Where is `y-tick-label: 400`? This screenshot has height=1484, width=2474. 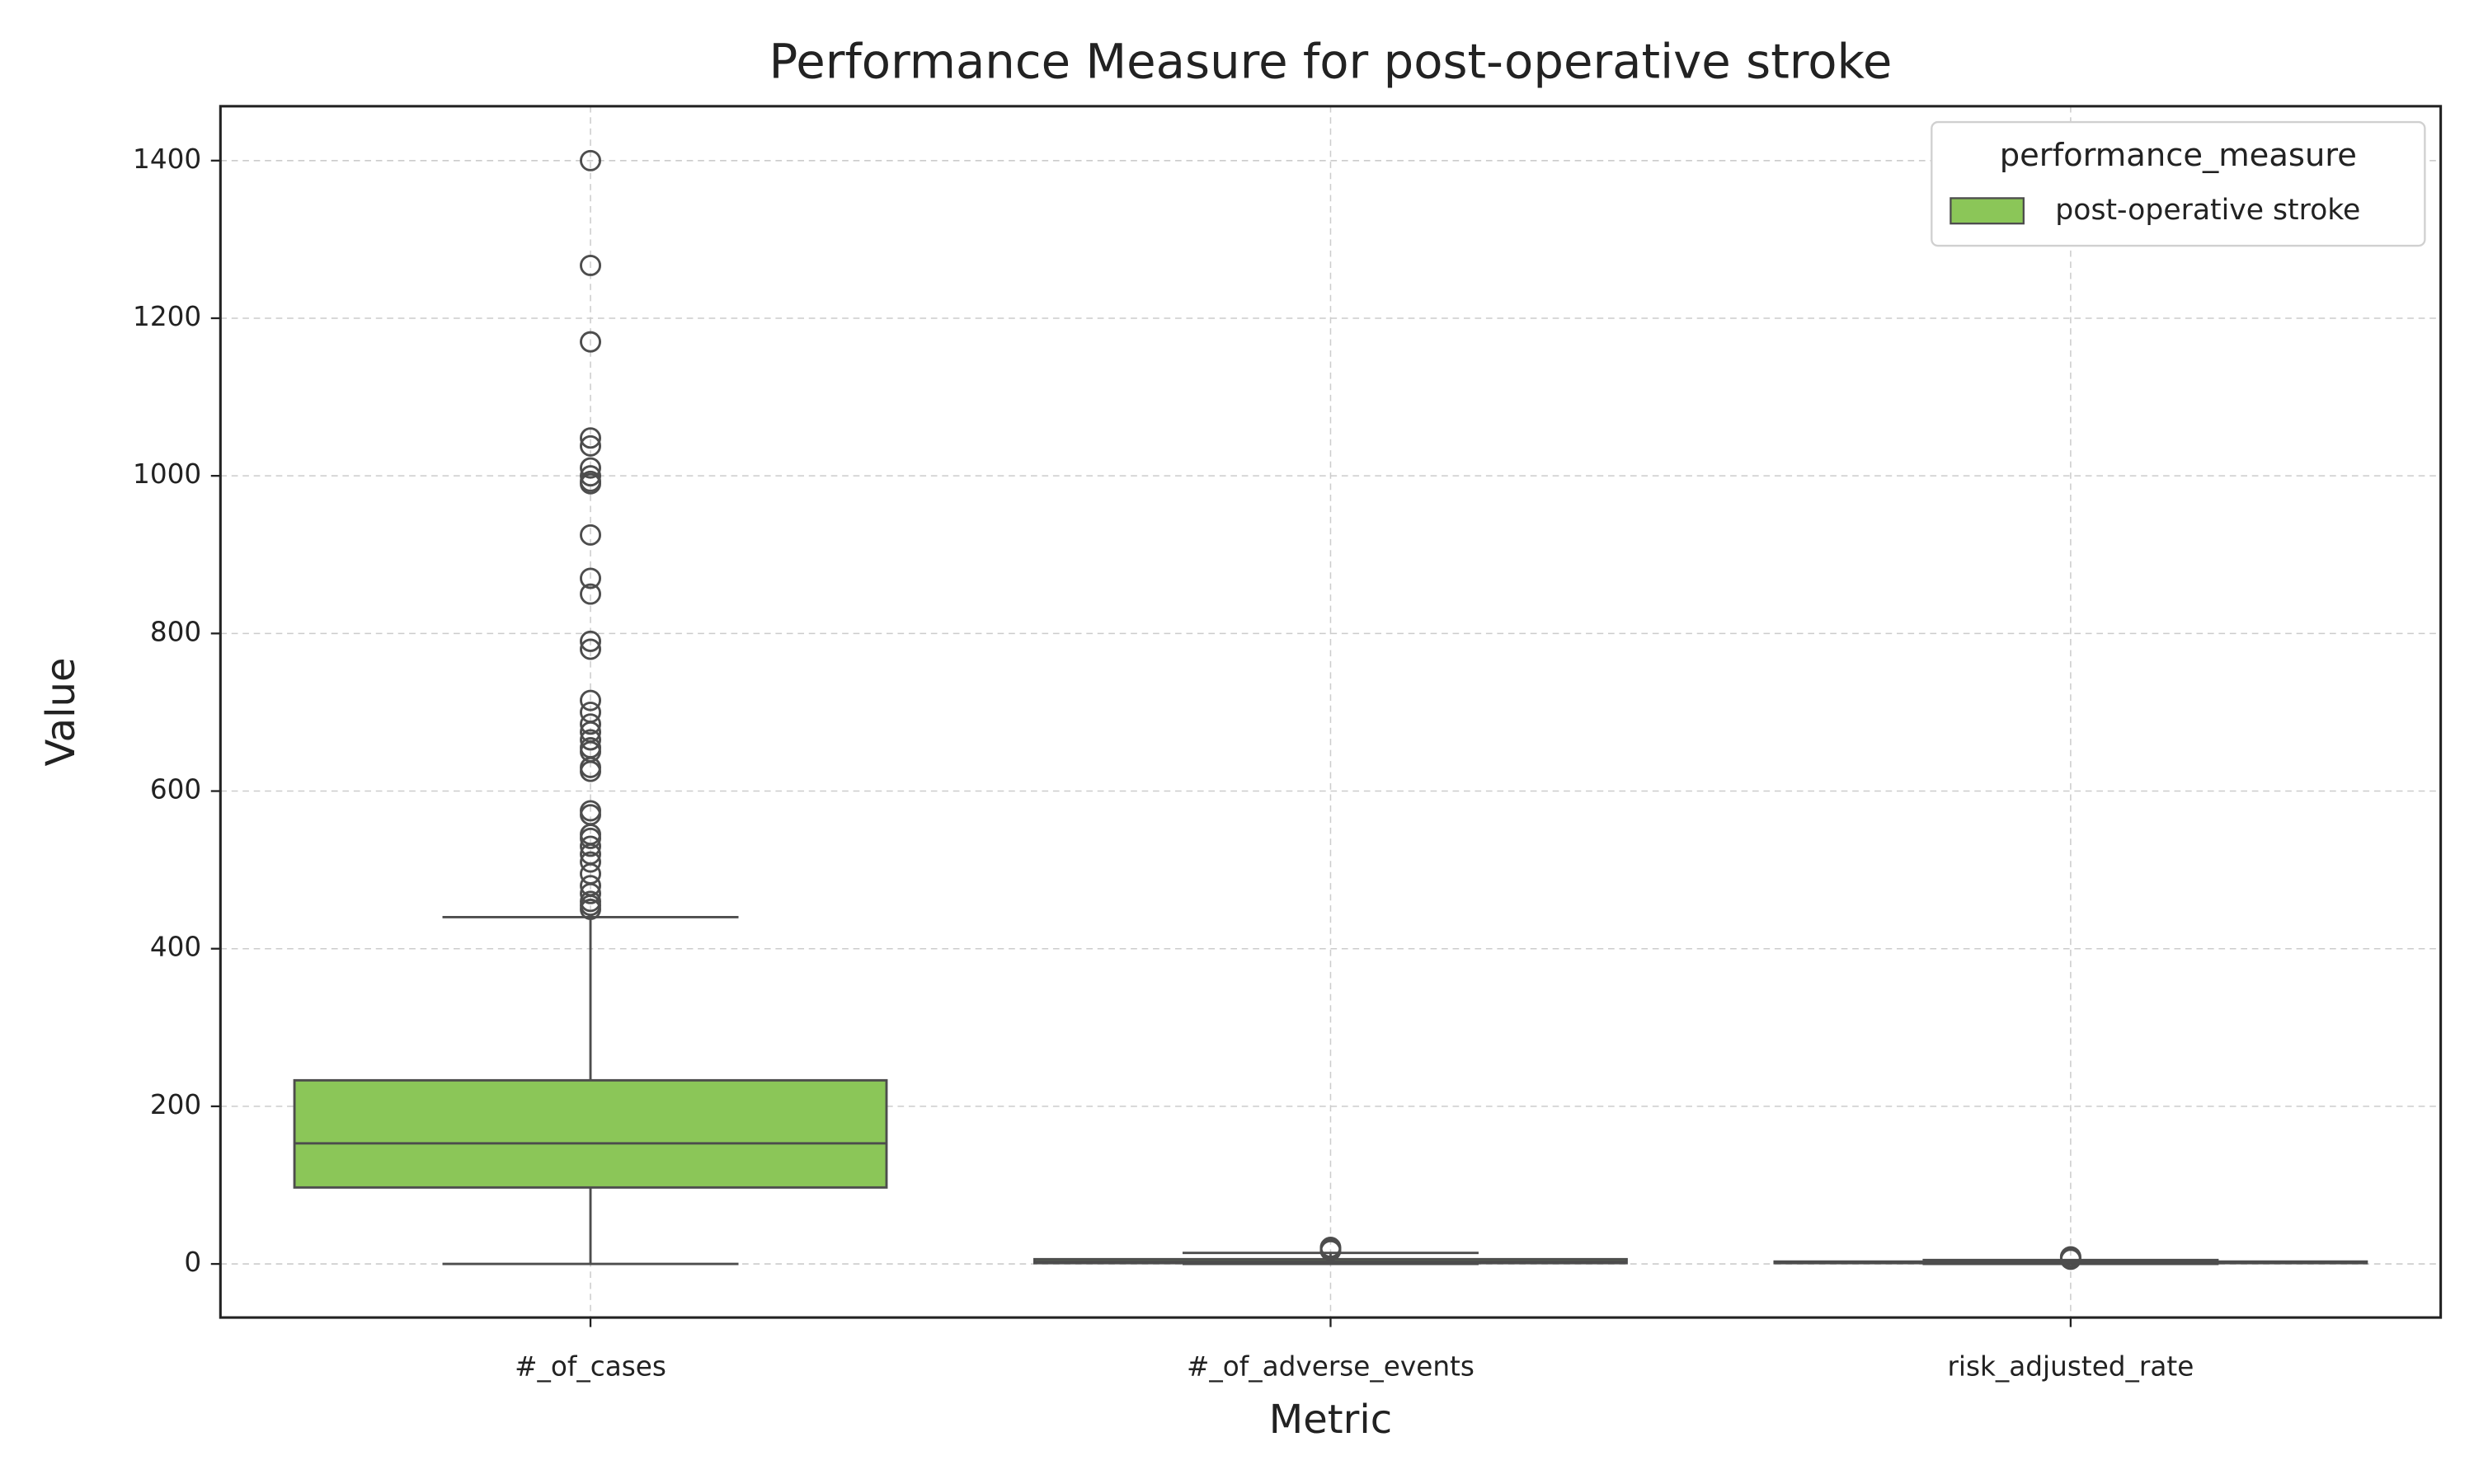 y-tick-label: 400 is located at coordinates (175, 947).